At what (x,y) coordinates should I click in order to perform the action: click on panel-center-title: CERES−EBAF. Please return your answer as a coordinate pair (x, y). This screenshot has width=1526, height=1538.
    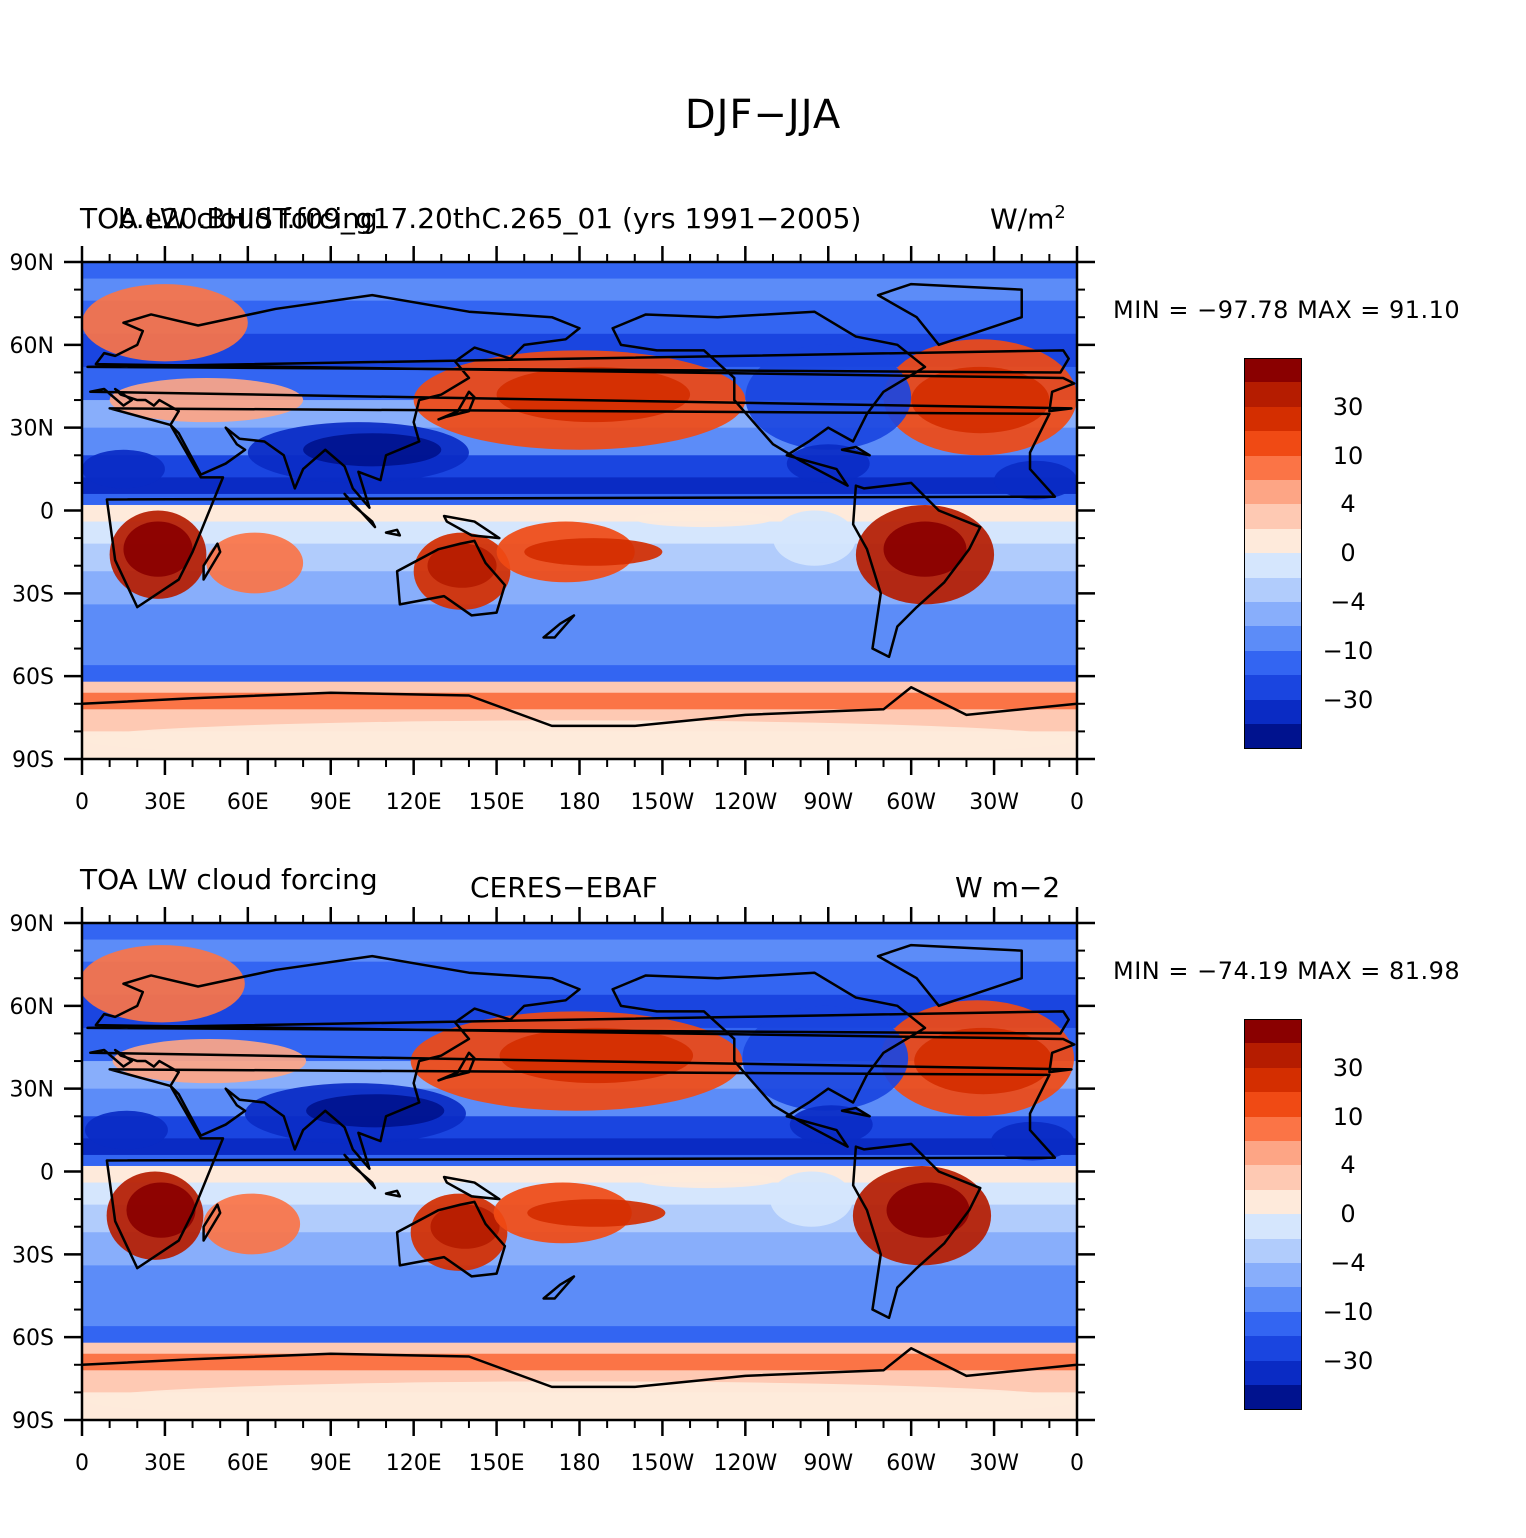
    Looking at the image, I should click on (564, 887).